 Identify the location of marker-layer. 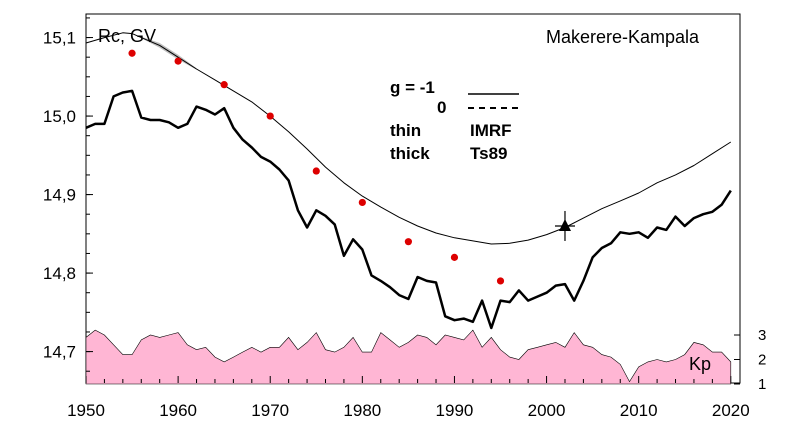
(564, 225).